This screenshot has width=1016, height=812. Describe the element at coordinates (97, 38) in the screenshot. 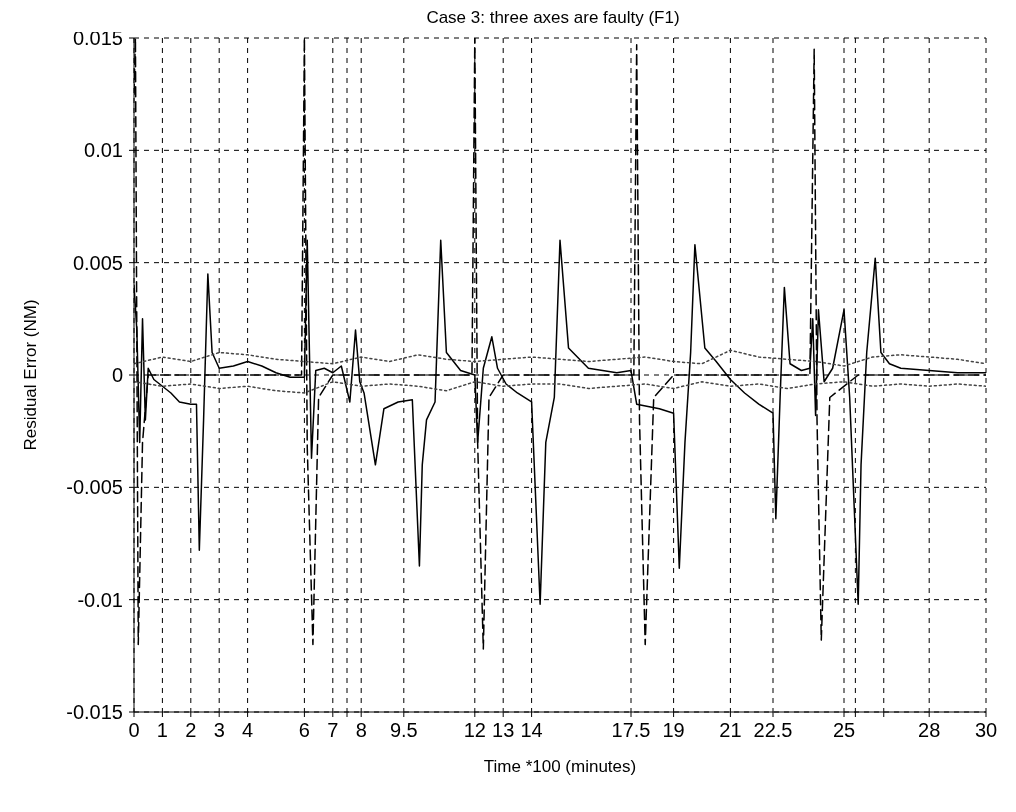

I see `y-tick-label: 0.015` at that location.